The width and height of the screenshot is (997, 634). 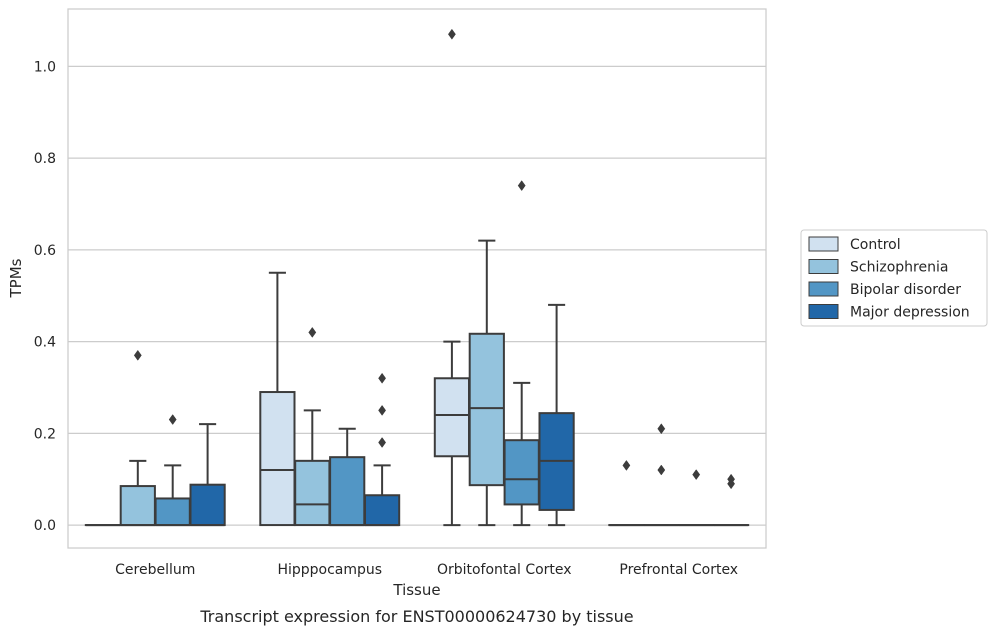 What do you see at coordinates (155, 570) in the screenshot?
I see `x-tick-label: Cerebellum` at bounding box center [155, 570].